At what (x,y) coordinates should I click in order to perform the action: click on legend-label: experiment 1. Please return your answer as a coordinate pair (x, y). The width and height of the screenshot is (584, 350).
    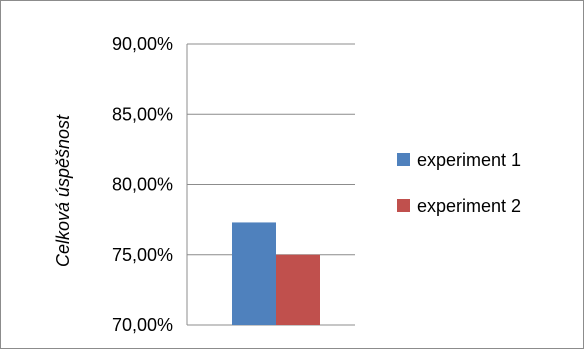
    Looking at the image, I should click on (469, 160).